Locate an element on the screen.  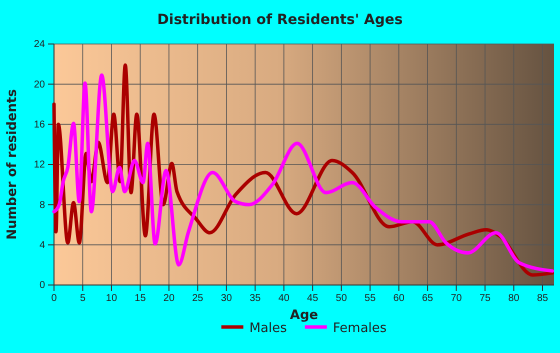
x-tick-label: 70 is located at coordinates (456, 298).